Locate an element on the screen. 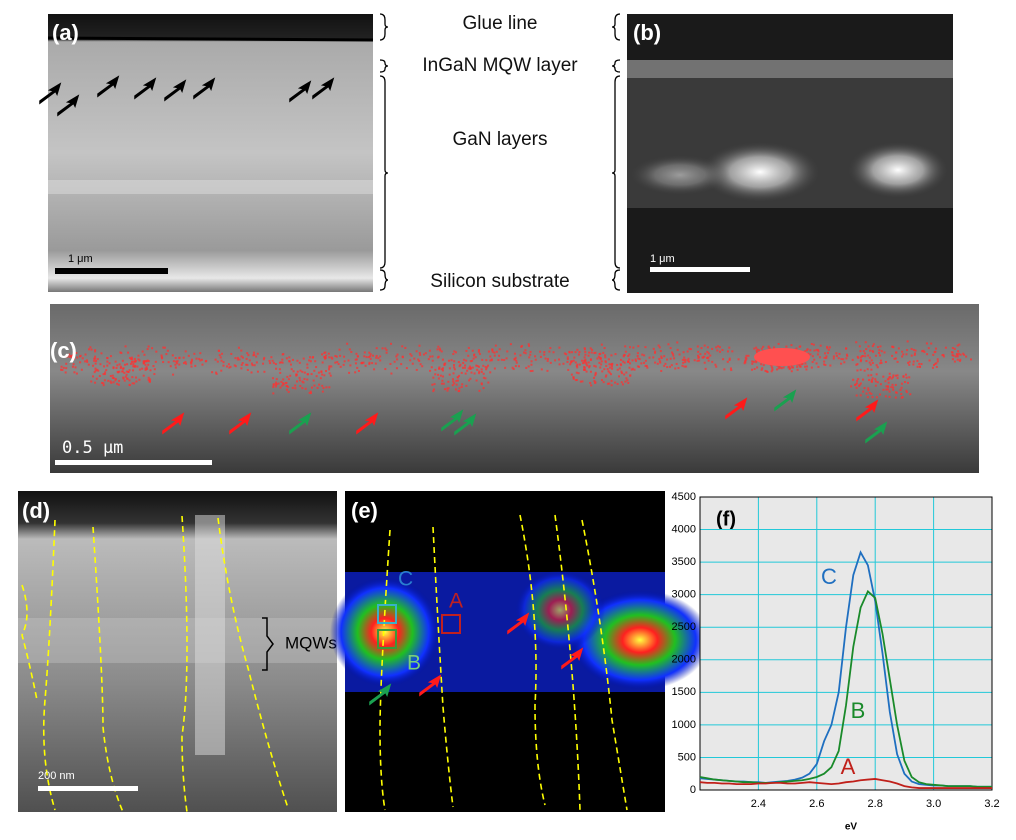 The height and width of the screenshot is (840, 1016). glow is located at coordinates (680, 175).